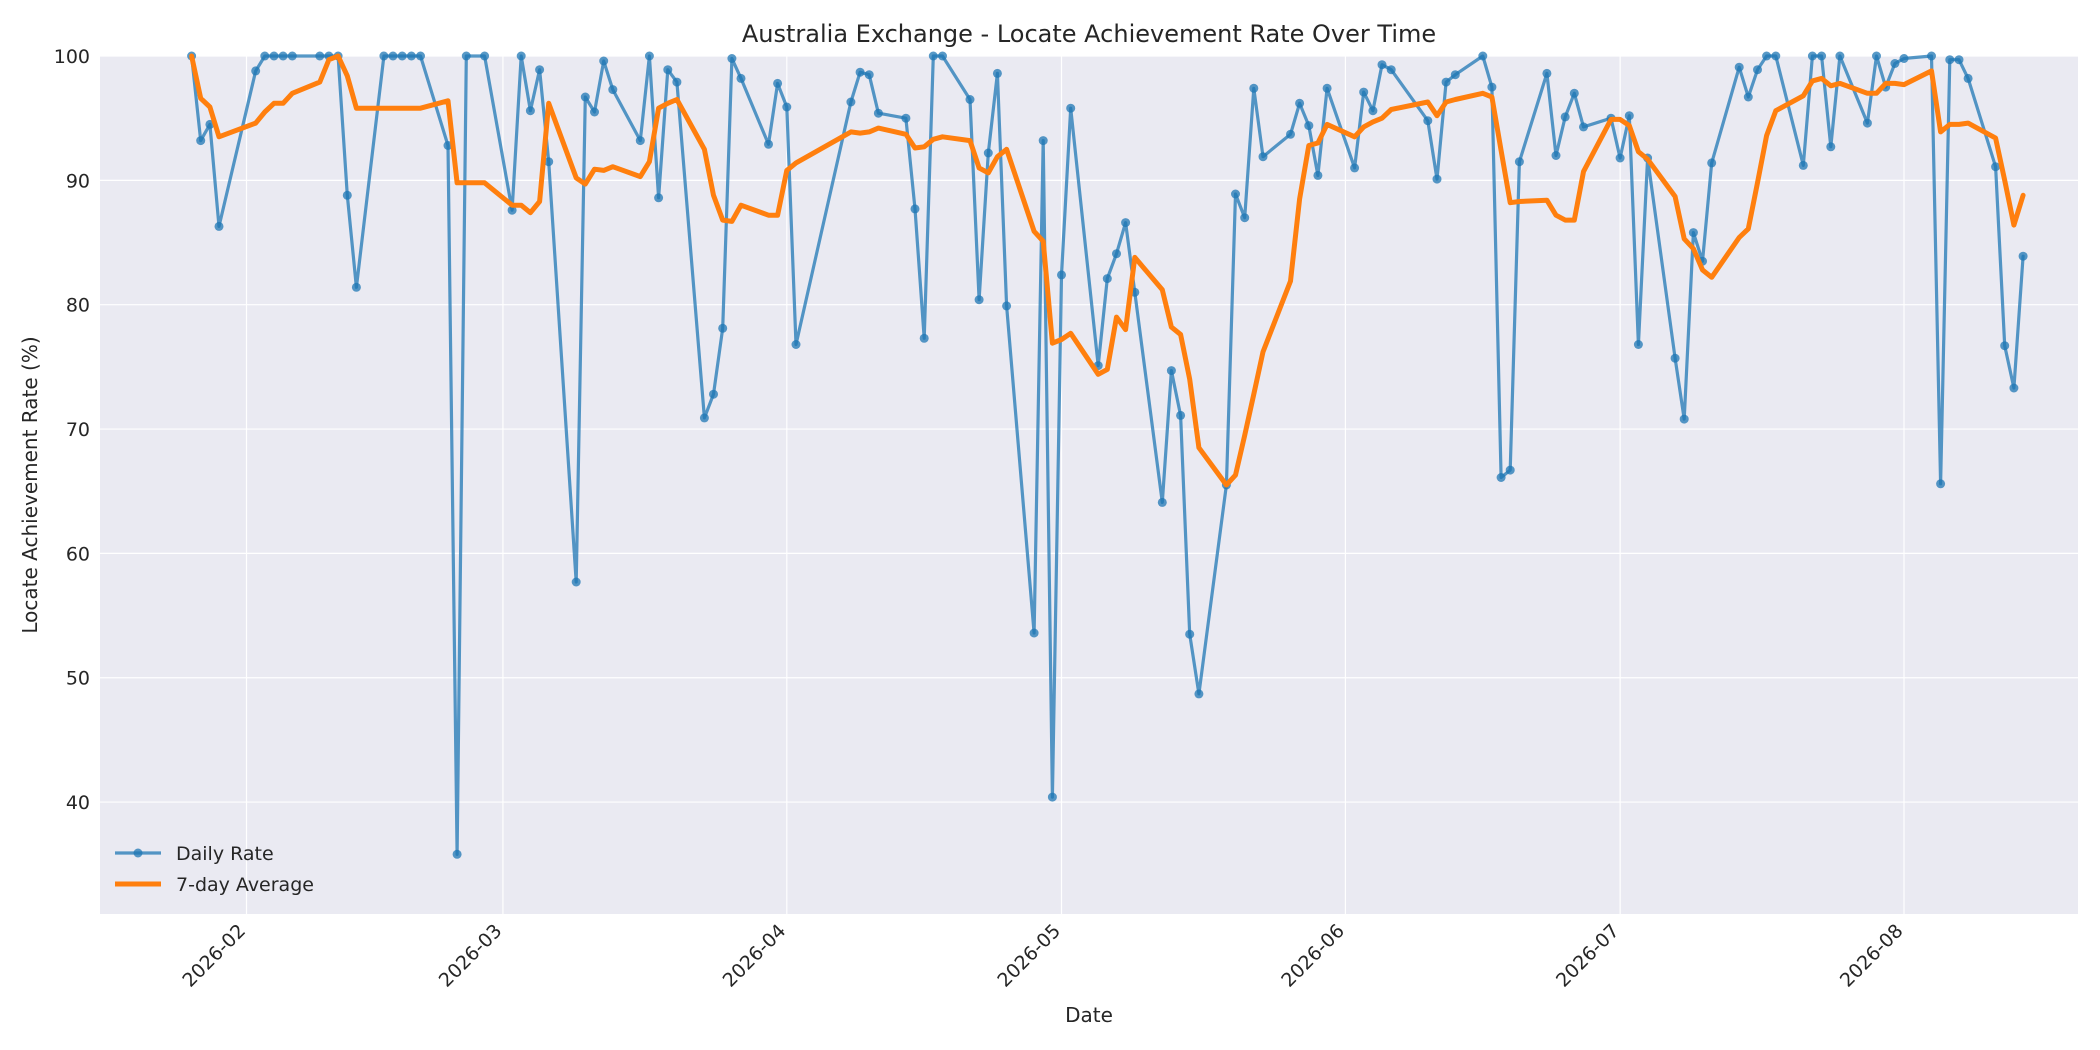 The image size is (2100, 1050). I want to click on y-tick-label: 90, so click(78, 181).